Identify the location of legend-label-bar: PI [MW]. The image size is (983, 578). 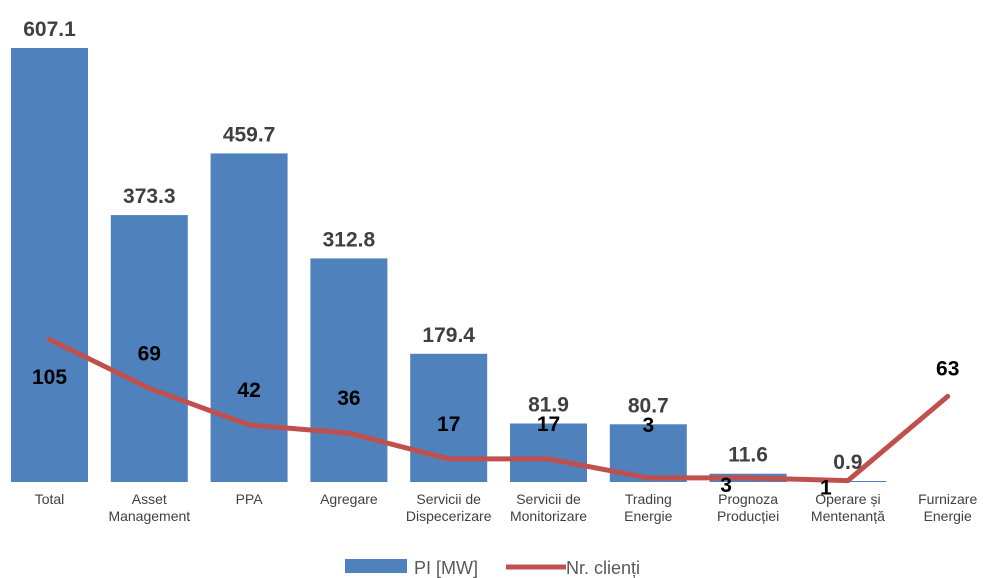
(446, 568).